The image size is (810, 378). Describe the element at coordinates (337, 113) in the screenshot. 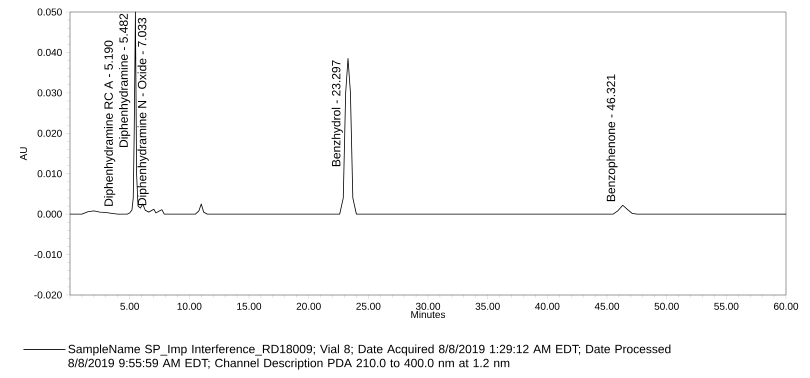

I see `annotation: Benzhydrol - 23.297` at that location.